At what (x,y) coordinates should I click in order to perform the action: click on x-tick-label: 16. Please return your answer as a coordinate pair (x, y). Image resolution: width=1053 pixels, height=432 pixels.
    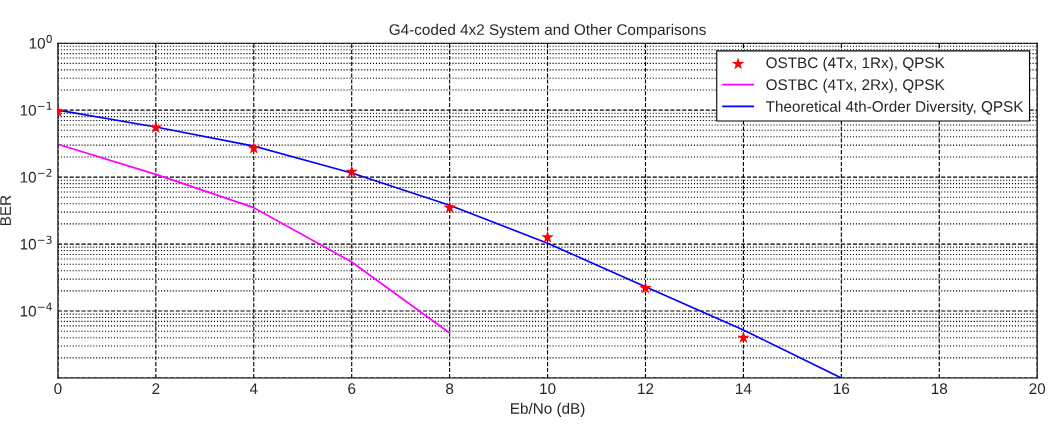
    Looking at the image, I should click on (842, 389).